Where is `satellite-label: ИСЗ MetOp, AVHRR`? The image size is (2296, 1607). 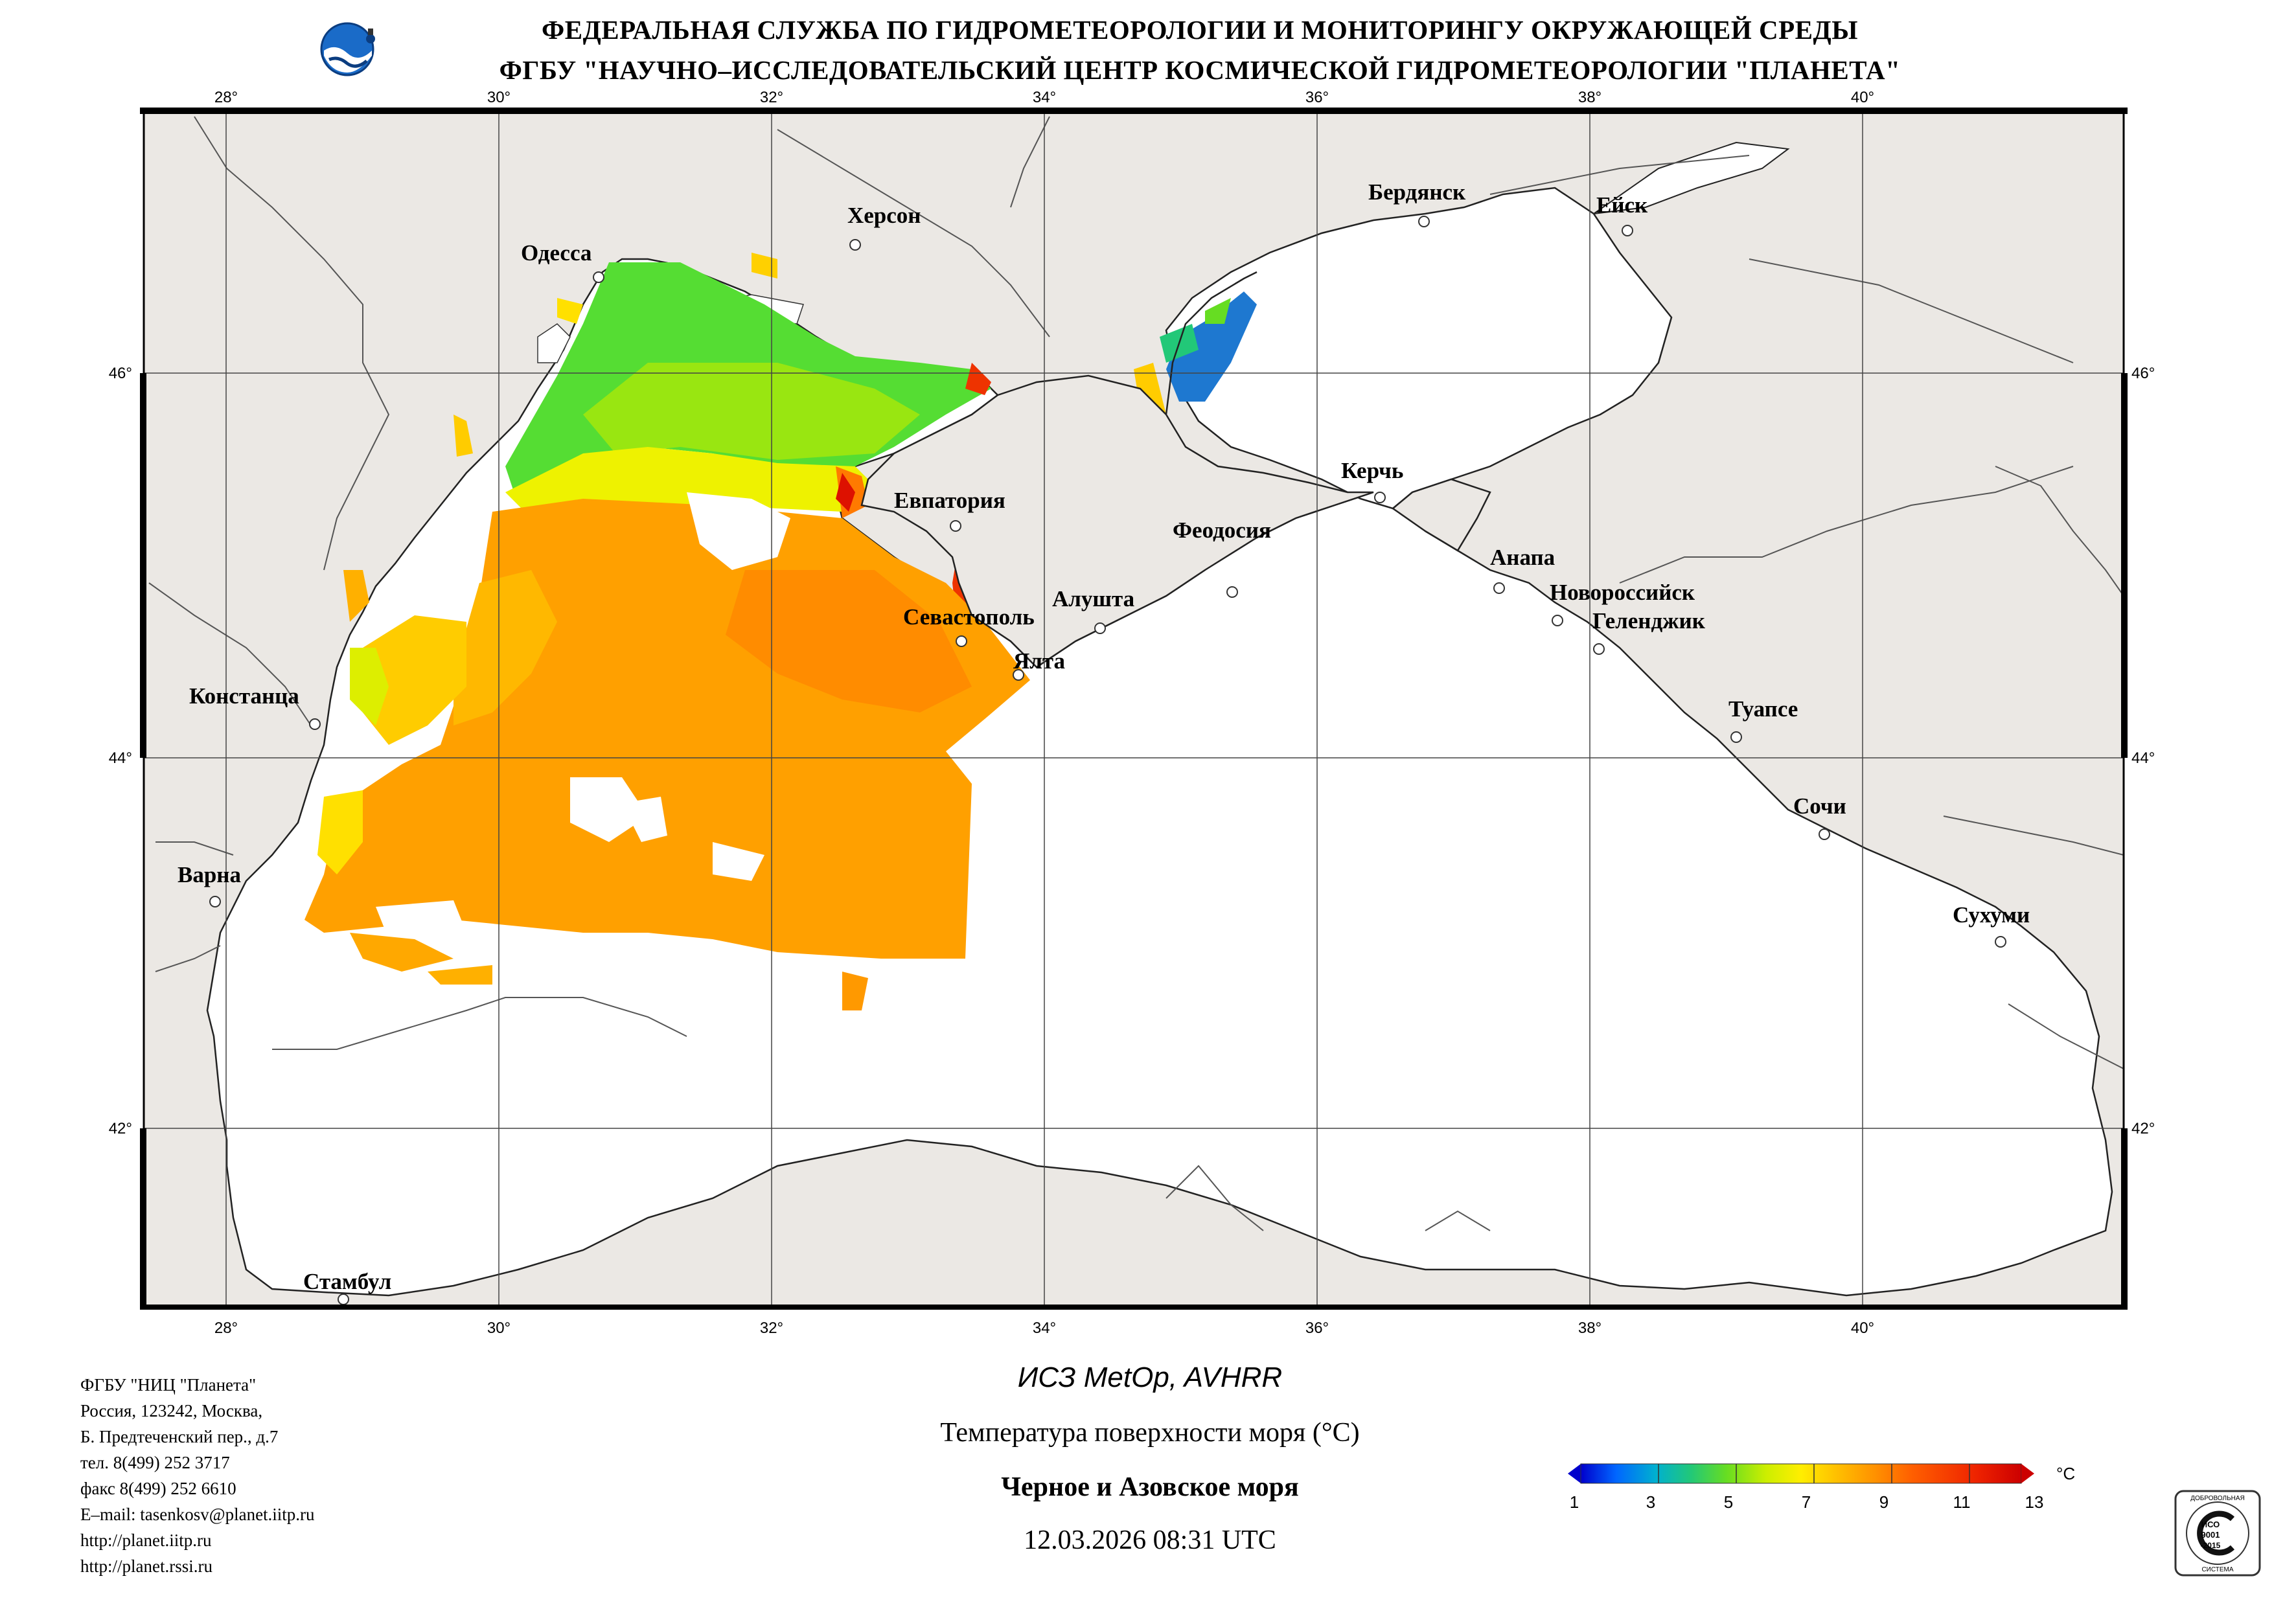
satellite-label: ИСЗ MetOp, AVHRR is located at coordinates (1150, 1377).